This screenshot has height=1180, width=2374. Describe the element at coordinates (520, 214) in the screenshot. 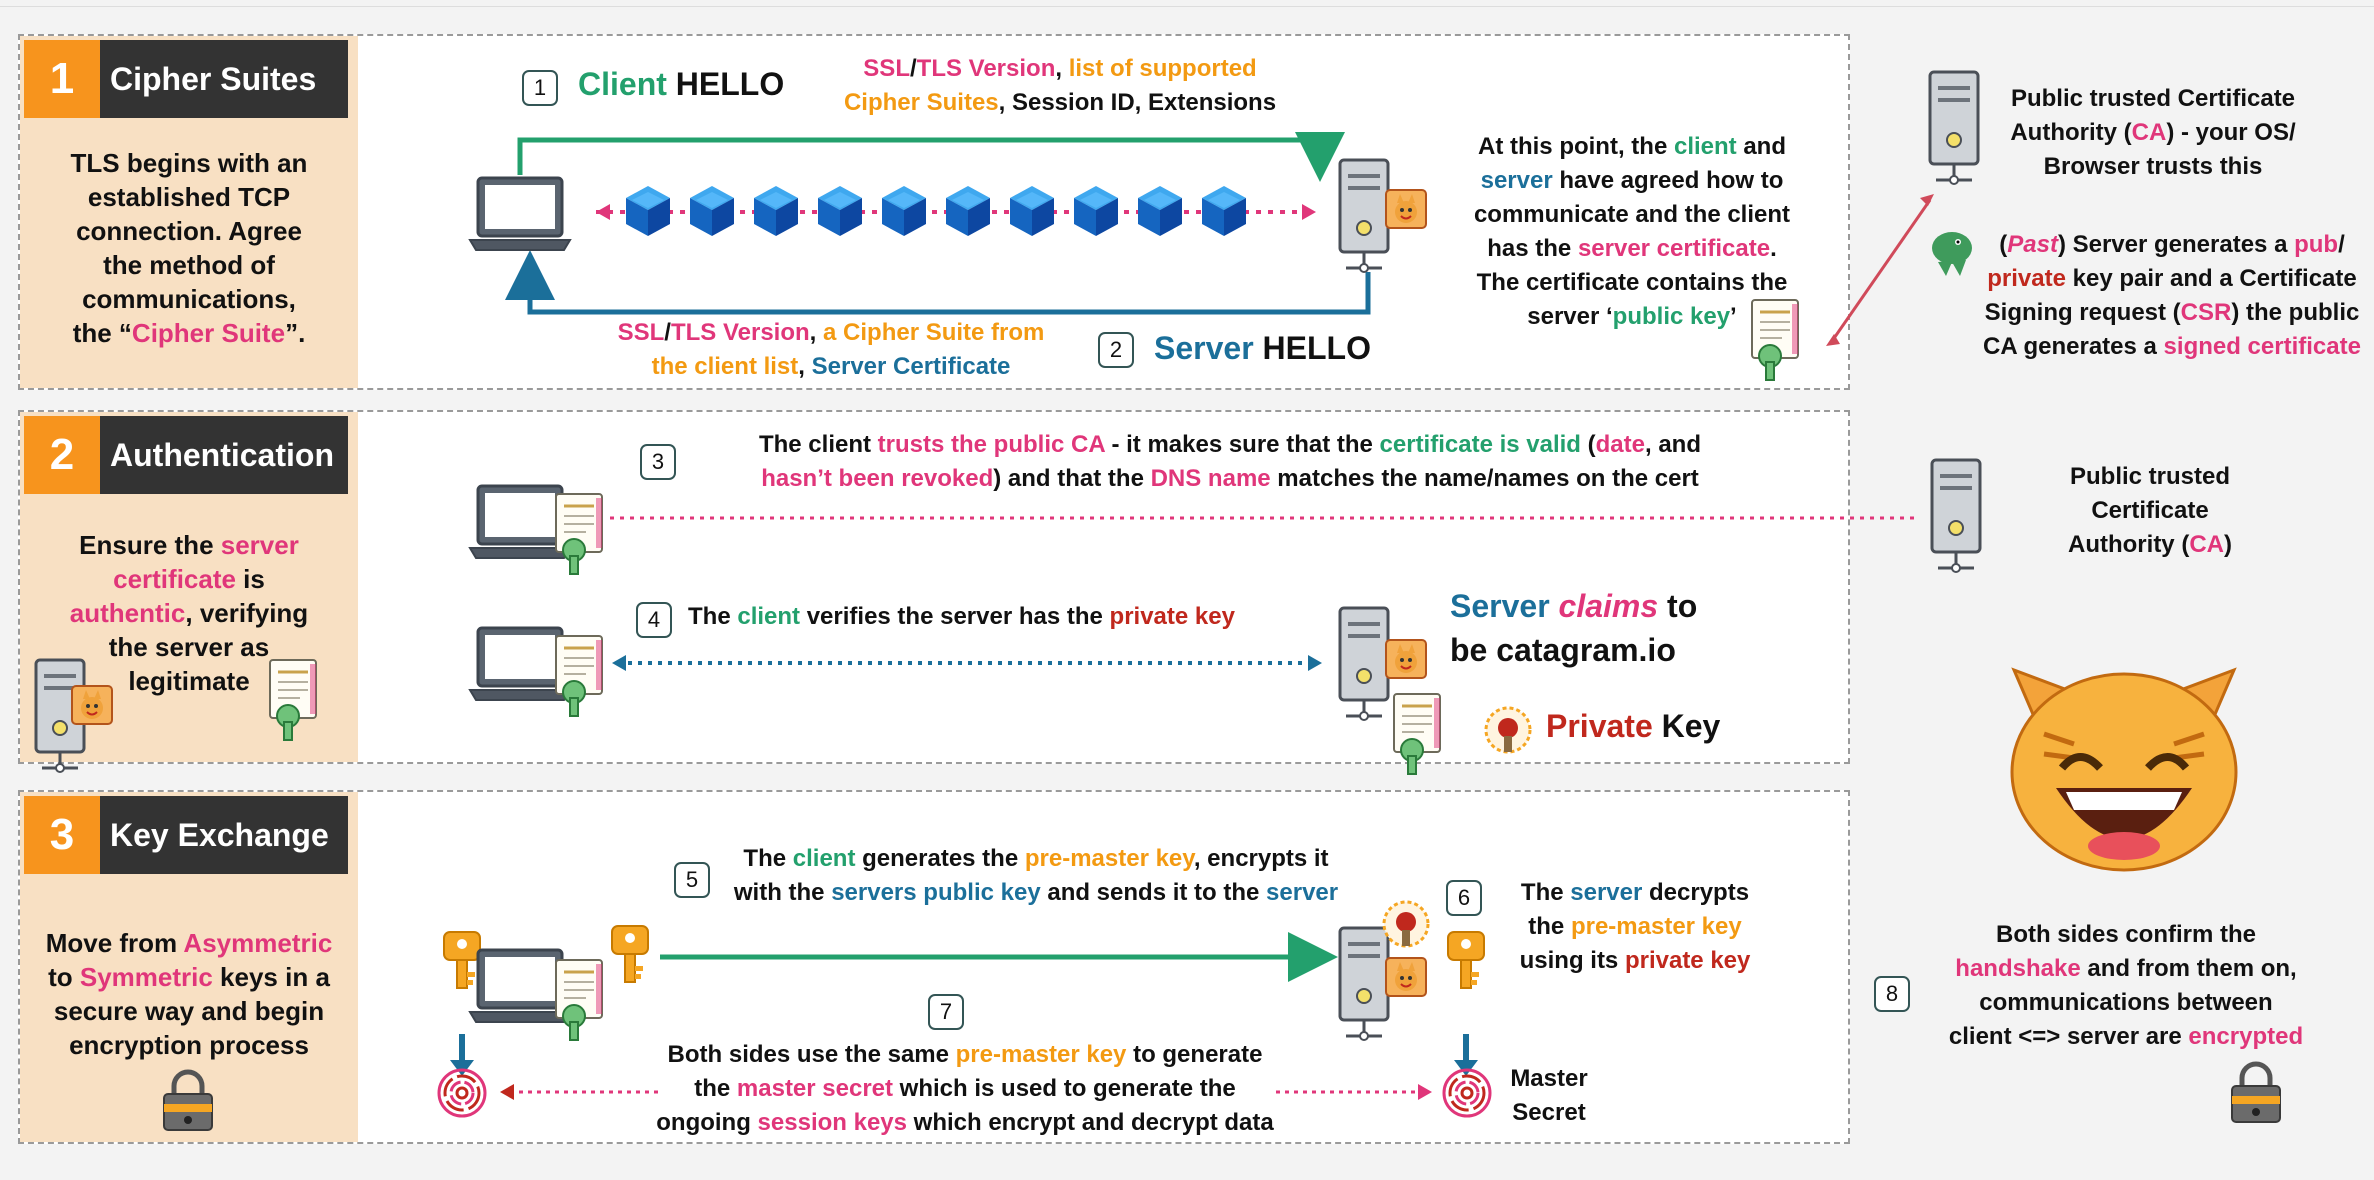

I see `client-laptop-icon` at that location.